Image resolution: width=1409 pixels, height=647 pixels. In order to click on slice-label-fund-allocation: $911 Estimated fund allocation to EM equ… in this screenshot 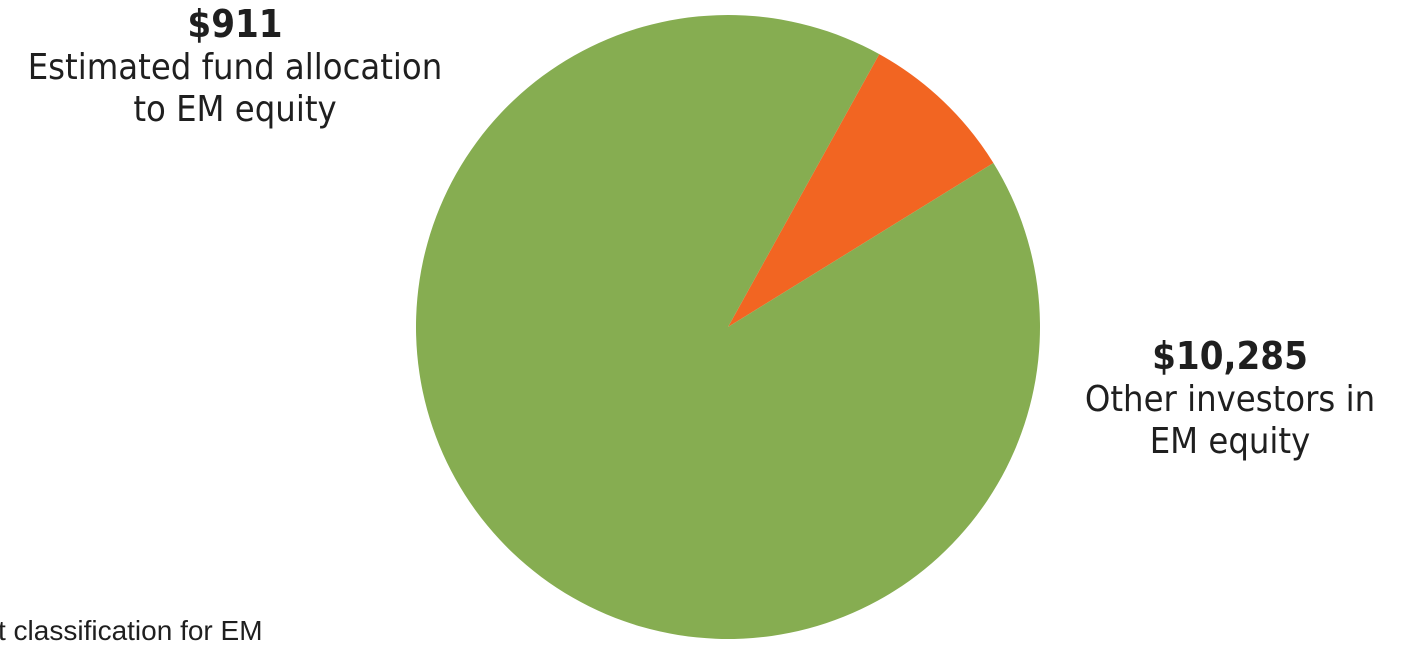, I will do `click(235, 67)`.